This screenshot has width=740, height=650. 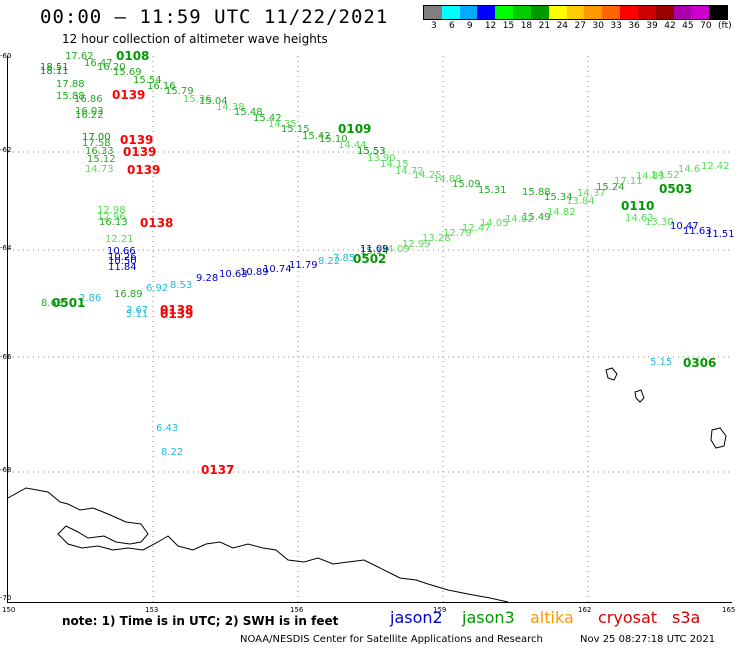 I want to click on wave-height-value: 12.98, so click(x=111, y=210).